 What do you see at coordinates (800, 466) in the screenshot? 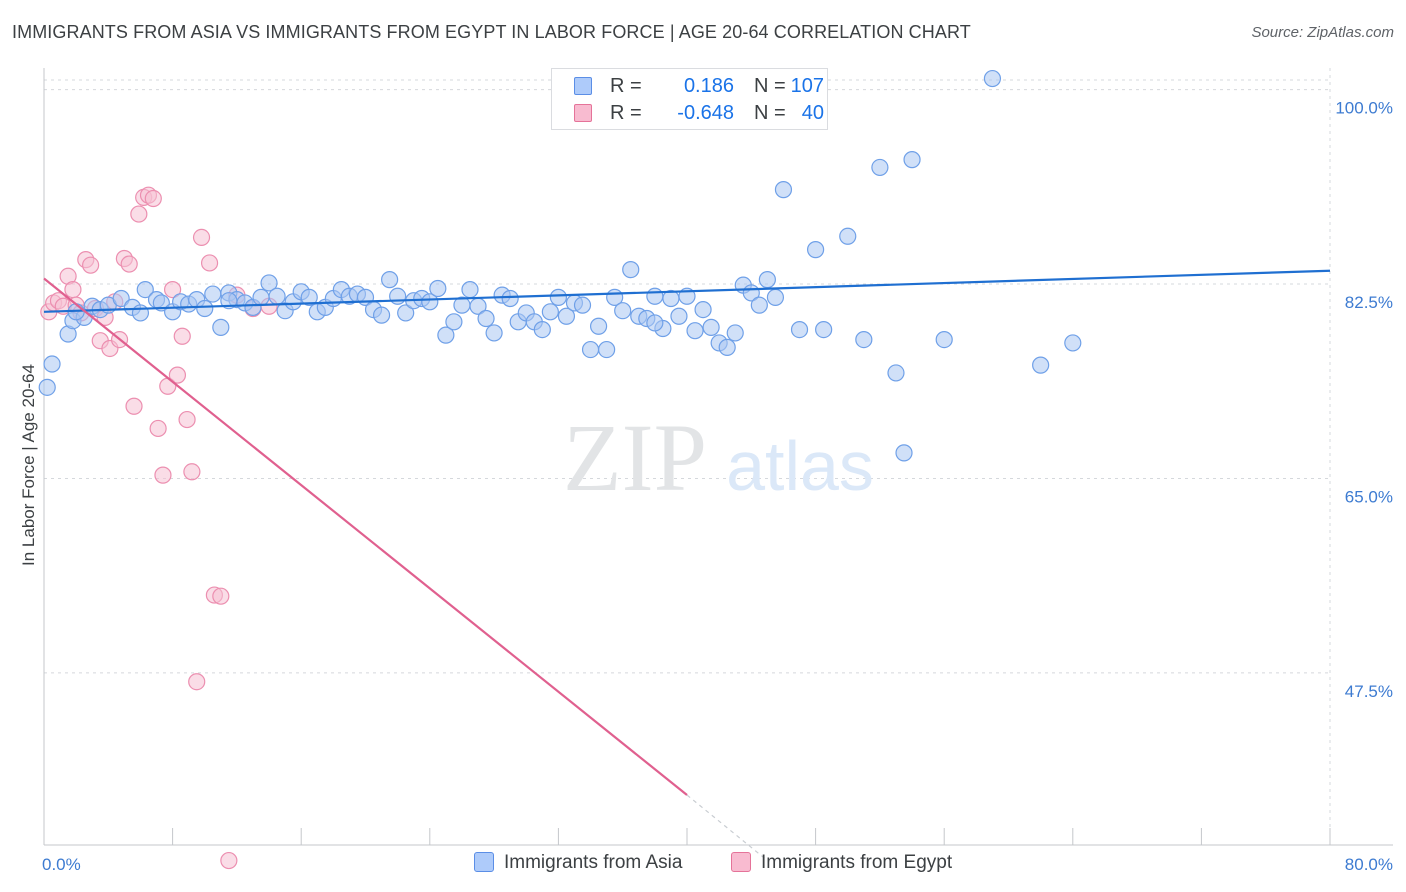
I see `watermark-atlas: atlas` at bounding box center [800, 466].